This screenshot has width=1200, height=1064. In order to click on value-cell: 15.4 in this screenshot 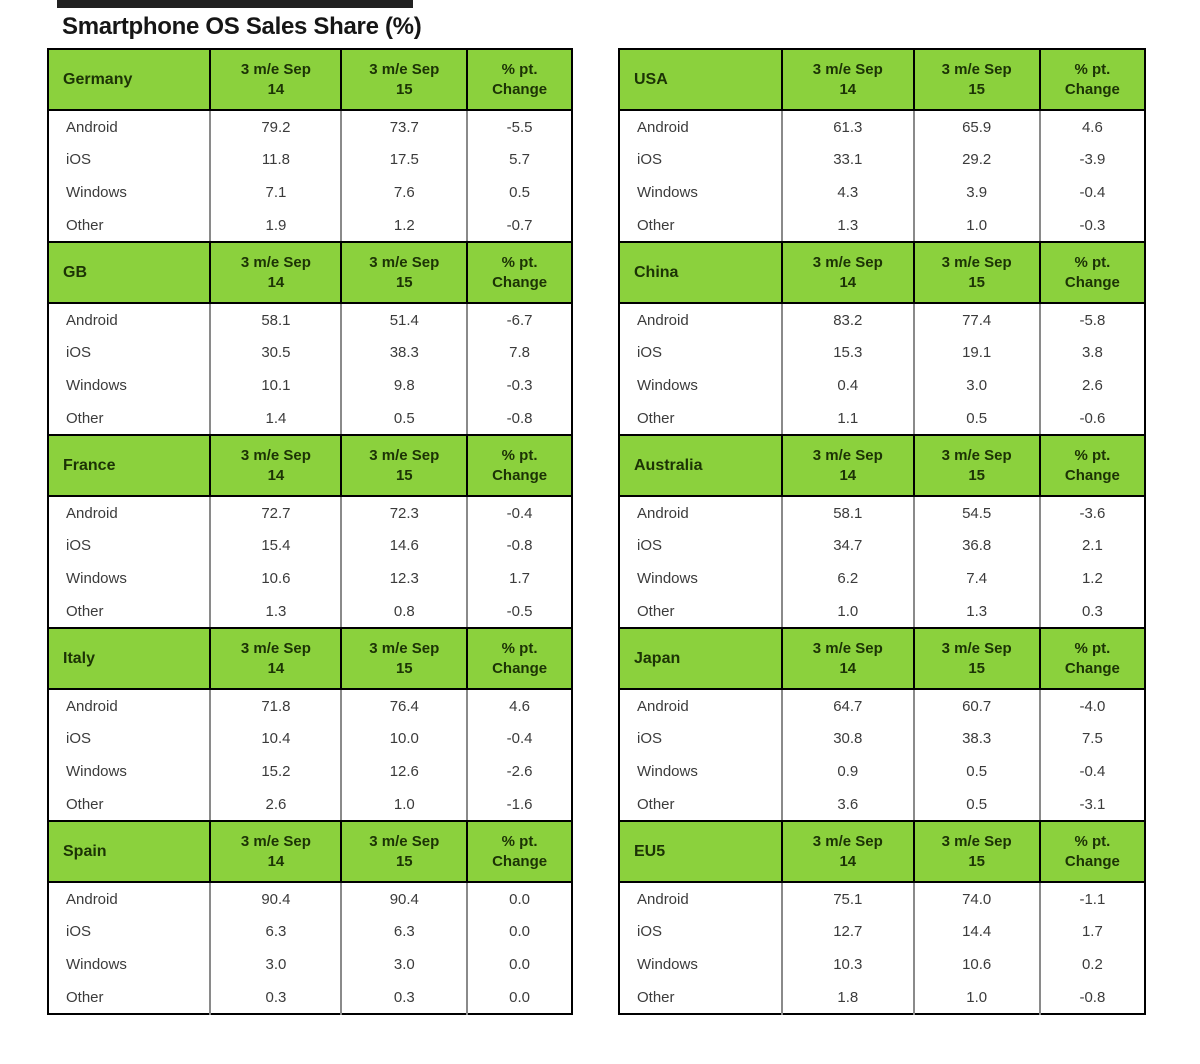, I will do `click(275, 545)`.